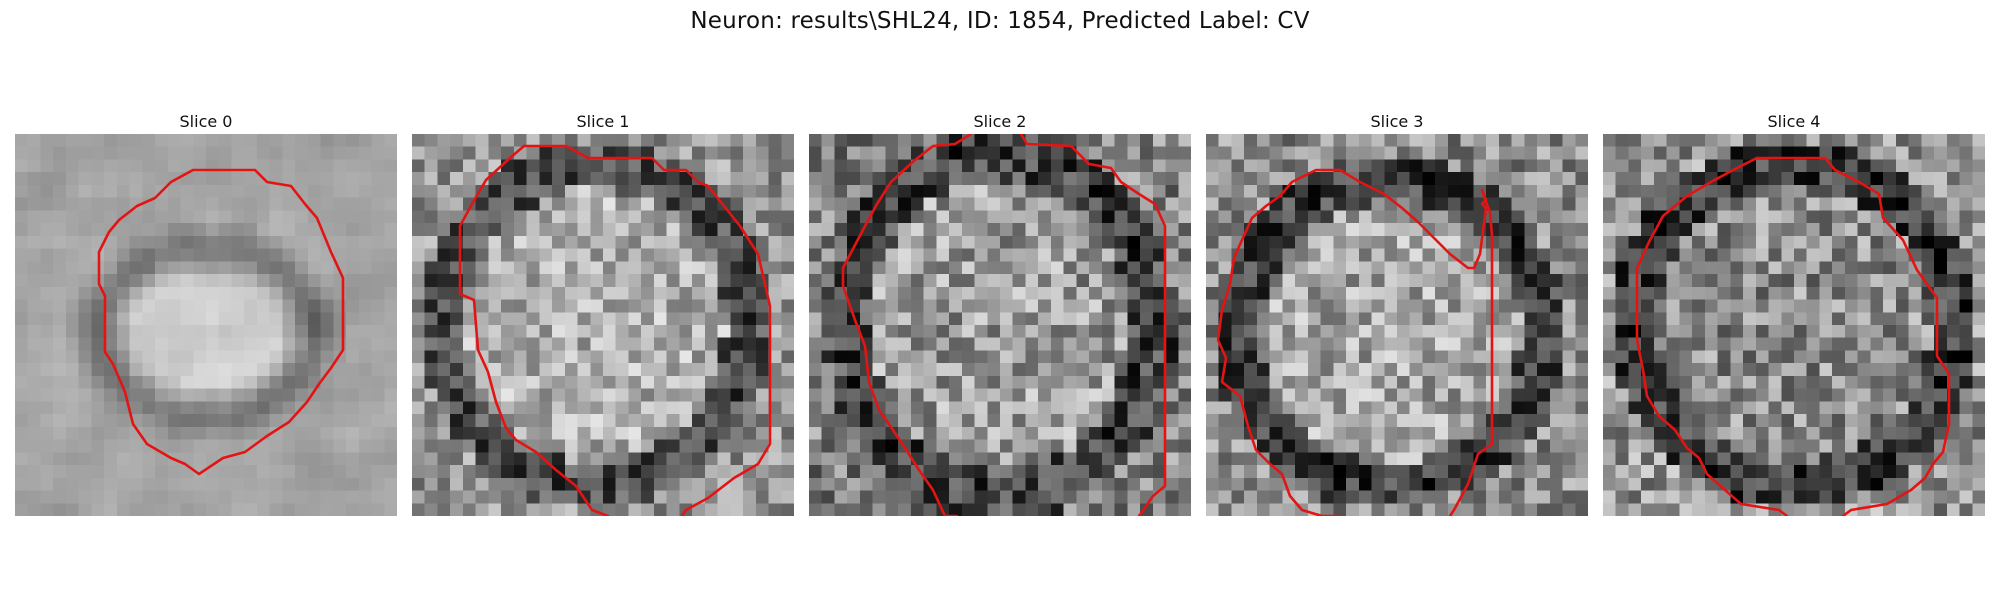 The width and height of the screenshot is (2000, 600). Describe the element at coordinates (1397, 121) in the screenshot. I see `slice-title: Slice 3` at that location.